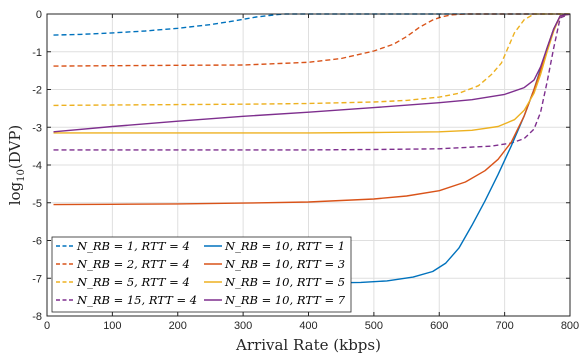  Describe the element at coordinates (570, 326) in the screenshot. I see `x-tick-label: 800` at that location.